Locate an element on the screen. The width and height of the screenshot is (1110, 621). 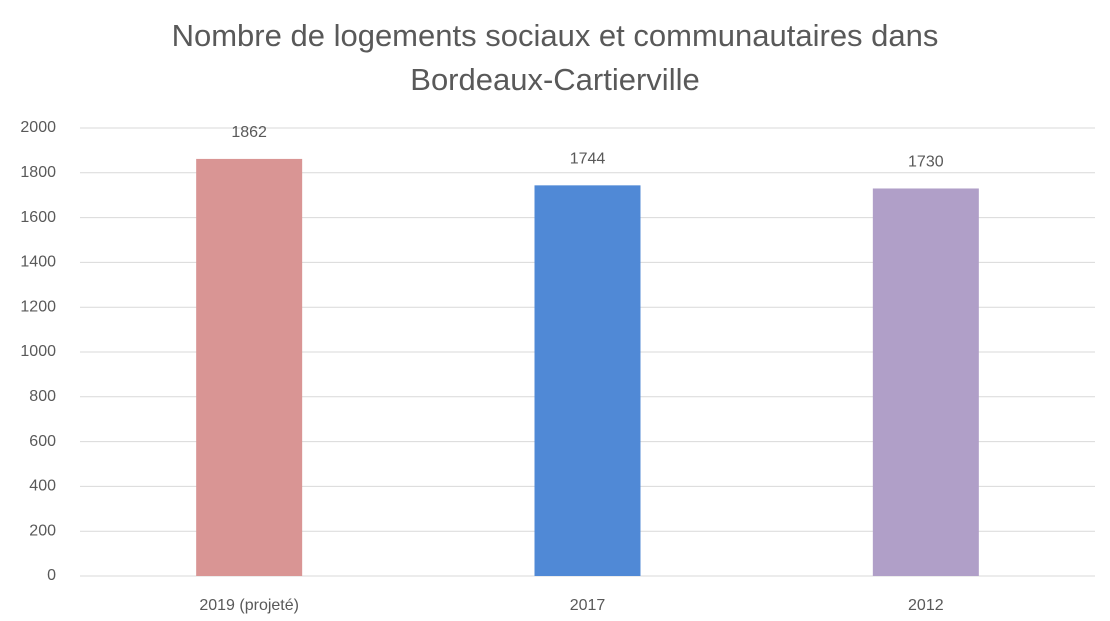
value-label: 1862 is located at coordinates (249, 132).